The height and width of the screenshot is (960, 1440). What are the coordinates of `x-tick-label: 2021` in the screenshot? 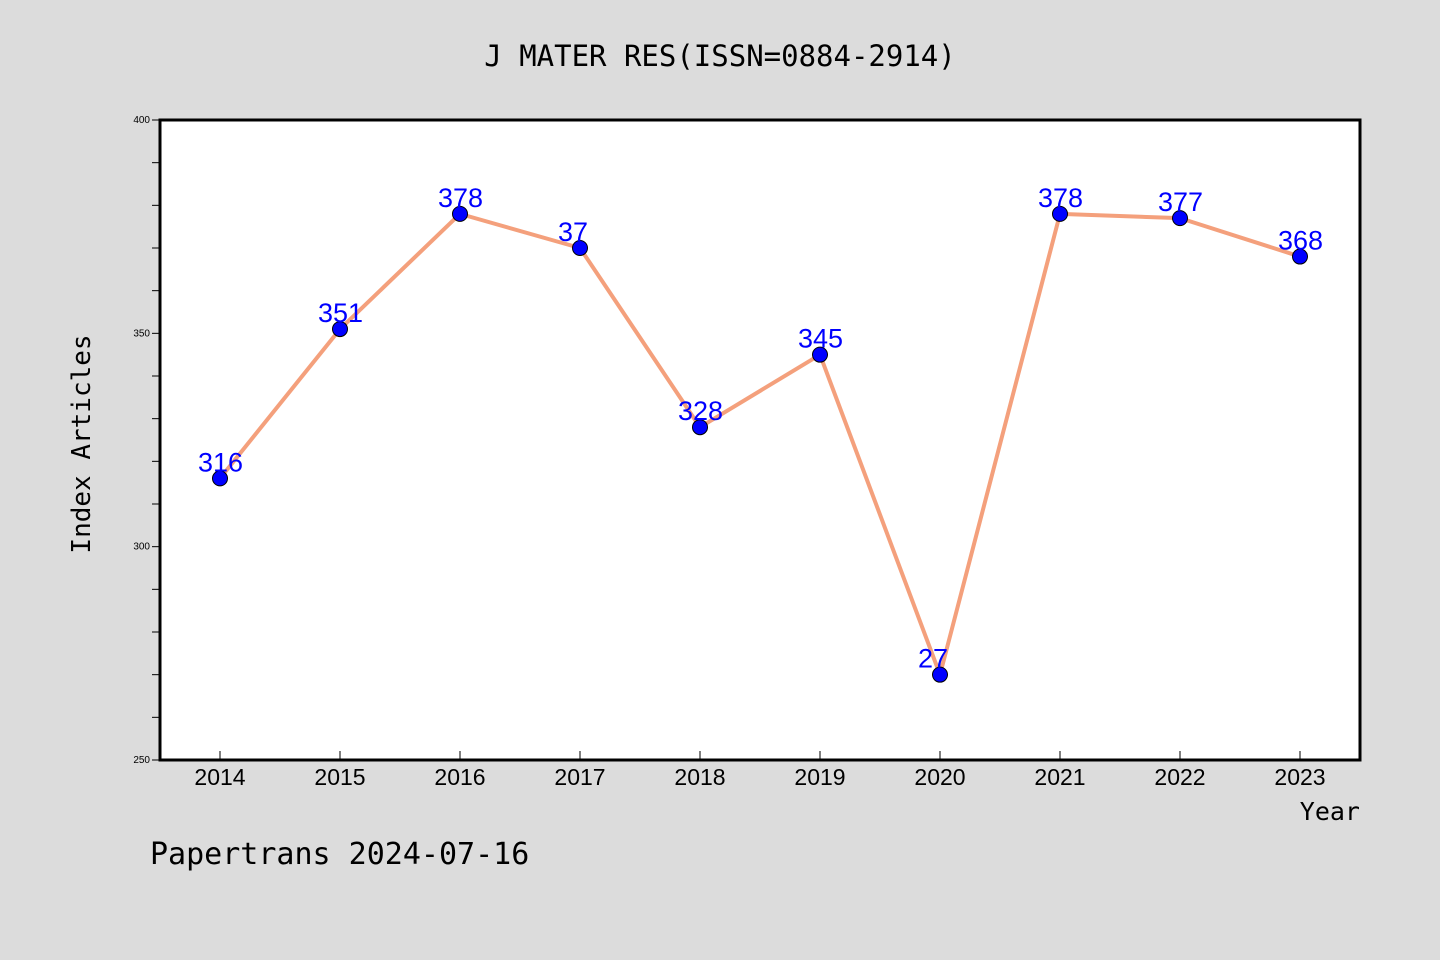 It's located at (1059, 777).